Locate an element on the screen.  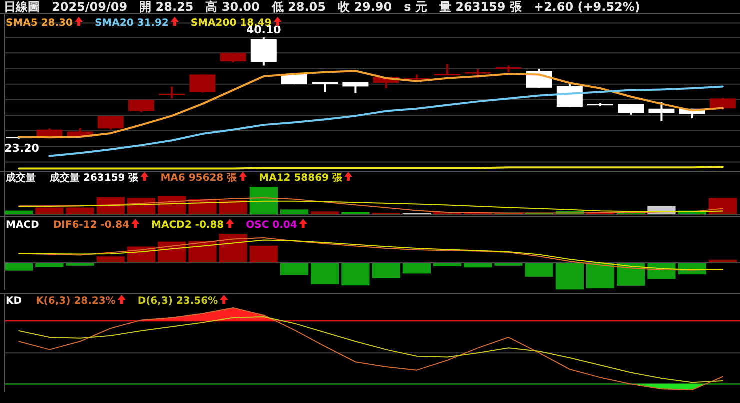
text: s 元 is located at coordinates (416, 7).